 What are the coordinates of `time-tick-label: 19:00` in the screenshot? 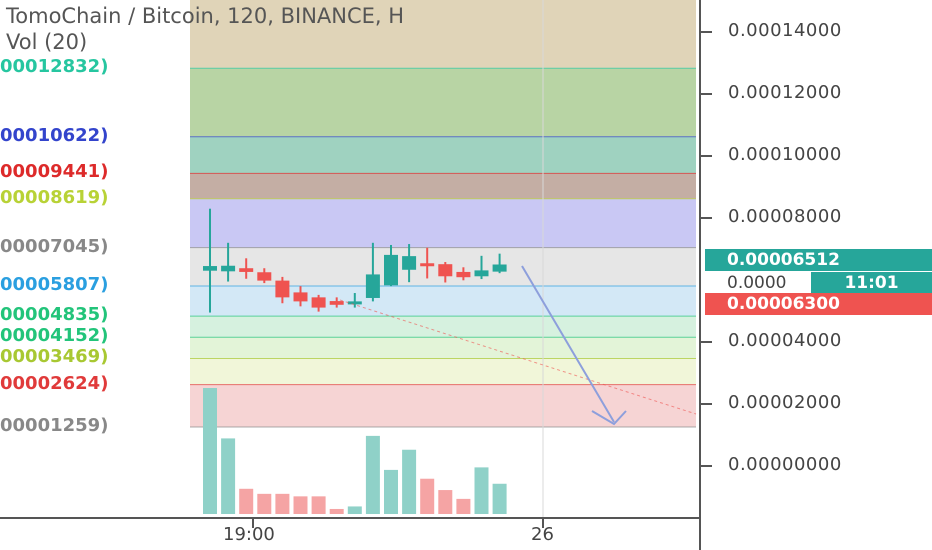 It's located at (249, 534).